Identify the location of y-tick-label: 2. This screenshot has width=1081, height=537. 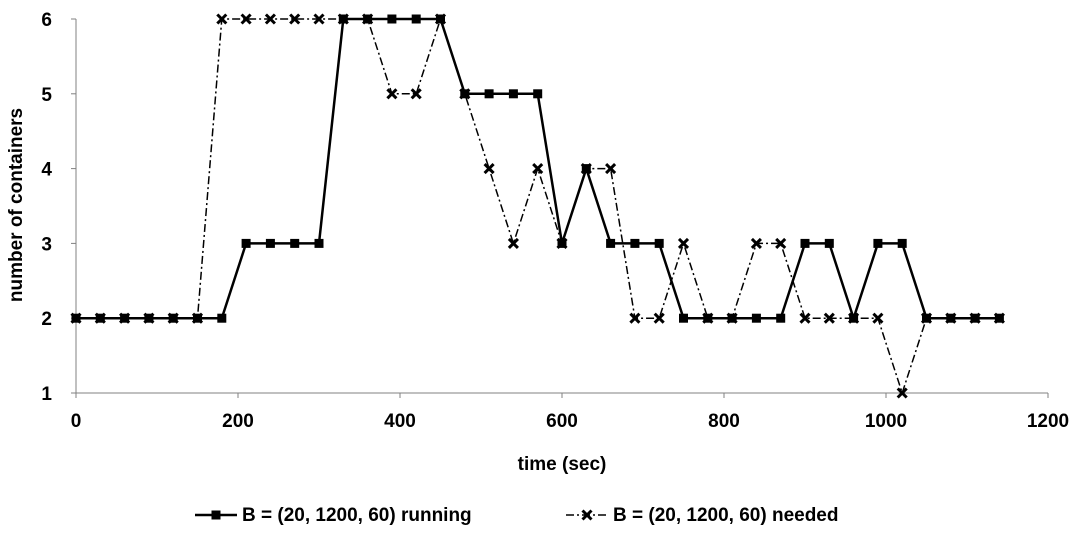
(46, 319).